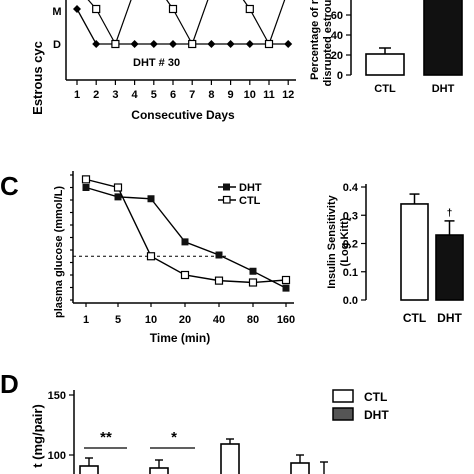 The width and height of the screenshot is (474, 474). Describe the element at coordinates (345, 241) in the screenshot. I see `insulin-y-axis-label-2: (Log Kitt)` at that location.